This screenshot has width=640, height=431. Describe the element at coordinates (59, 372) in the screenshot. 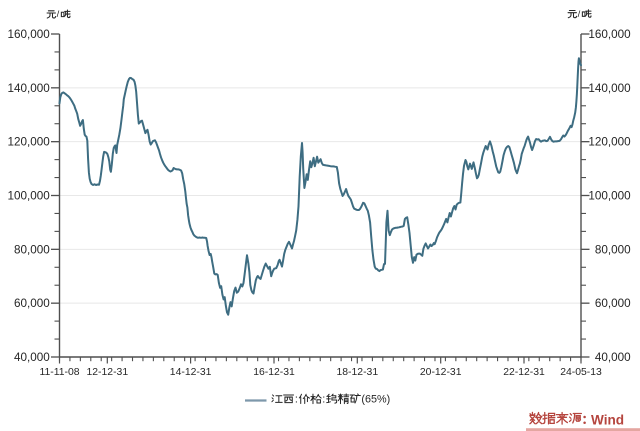

I see `svg-text: 11-11-08` at that location.